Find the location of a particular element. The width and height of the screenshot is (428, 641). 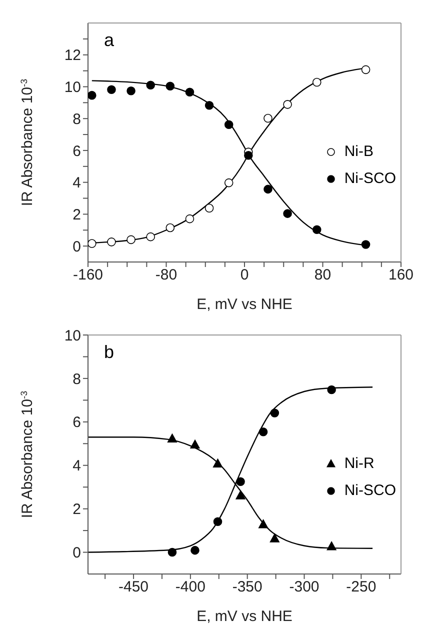

x-tick-label: 160 is located at coordinates (401, 275).